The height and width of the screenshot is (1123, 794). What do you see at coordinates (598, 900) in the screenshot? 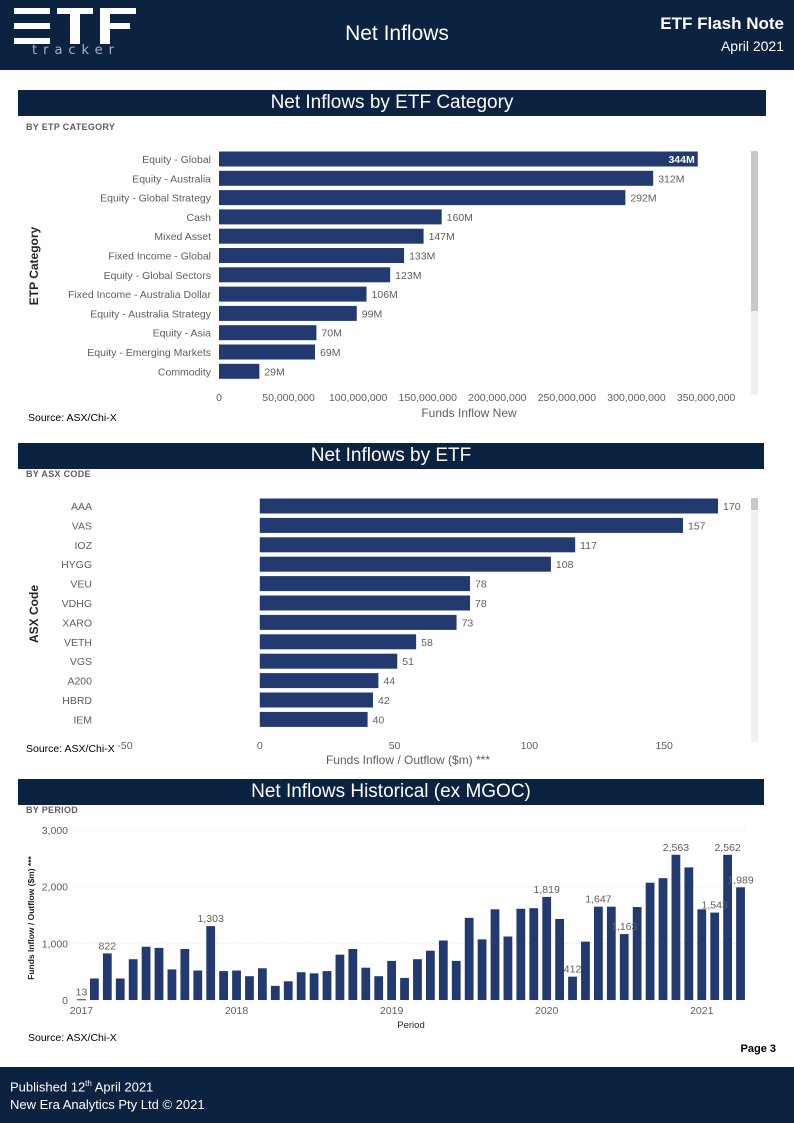
I see `data-label: 1,647` at bounding box center [598, 900].